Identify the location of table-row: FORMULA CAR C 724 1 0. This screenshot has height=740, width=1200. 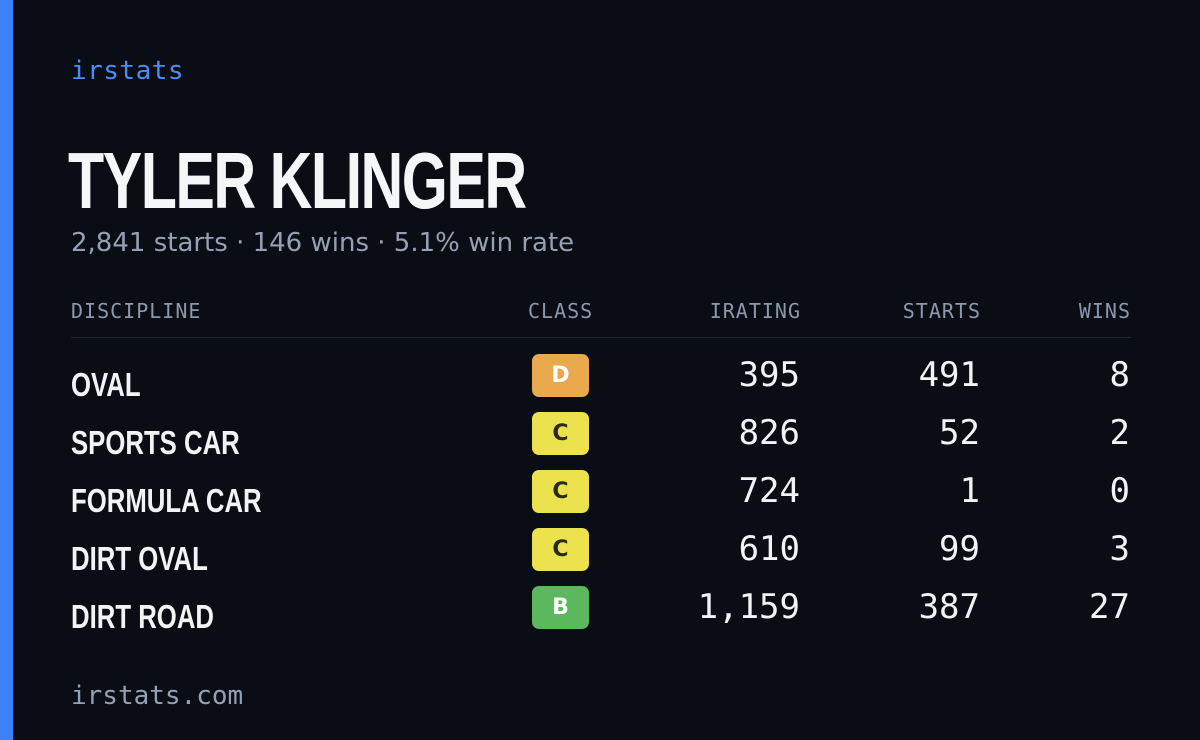
(601, 498).